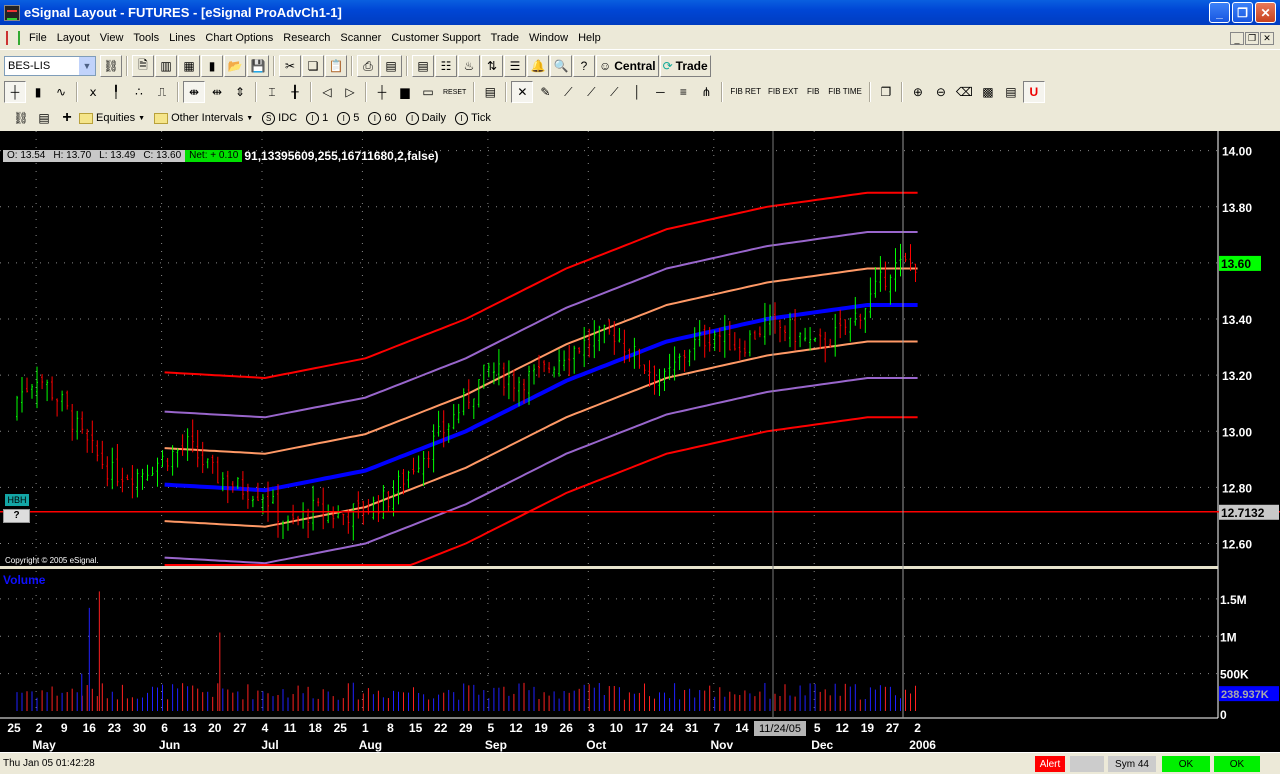  Describe the element at coordinates (295, 92) in the screenshot. I see `crosshair-icon: ╂` at that location.